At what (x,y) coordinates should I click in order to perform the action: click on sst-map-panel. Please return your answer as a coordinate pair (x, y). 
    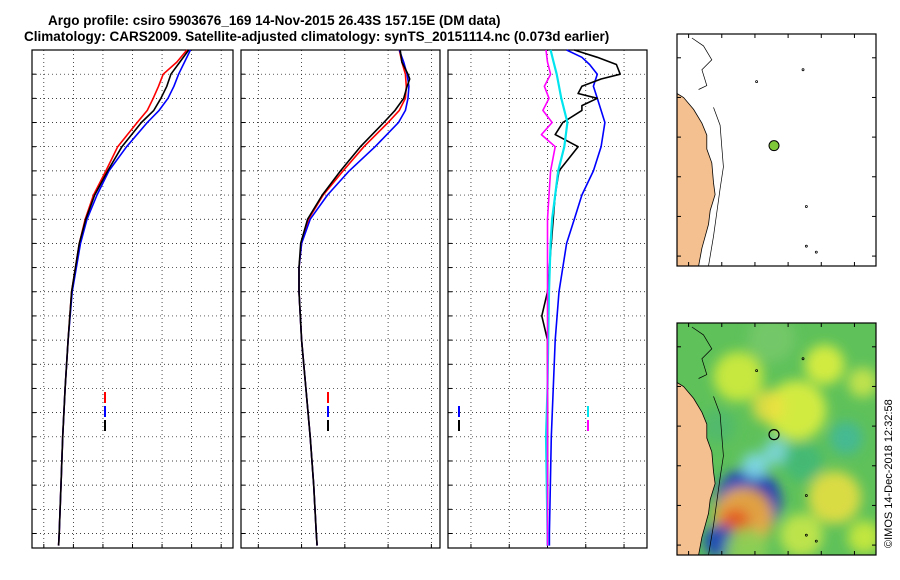
    Looking at the image, I should click on (776, 150).